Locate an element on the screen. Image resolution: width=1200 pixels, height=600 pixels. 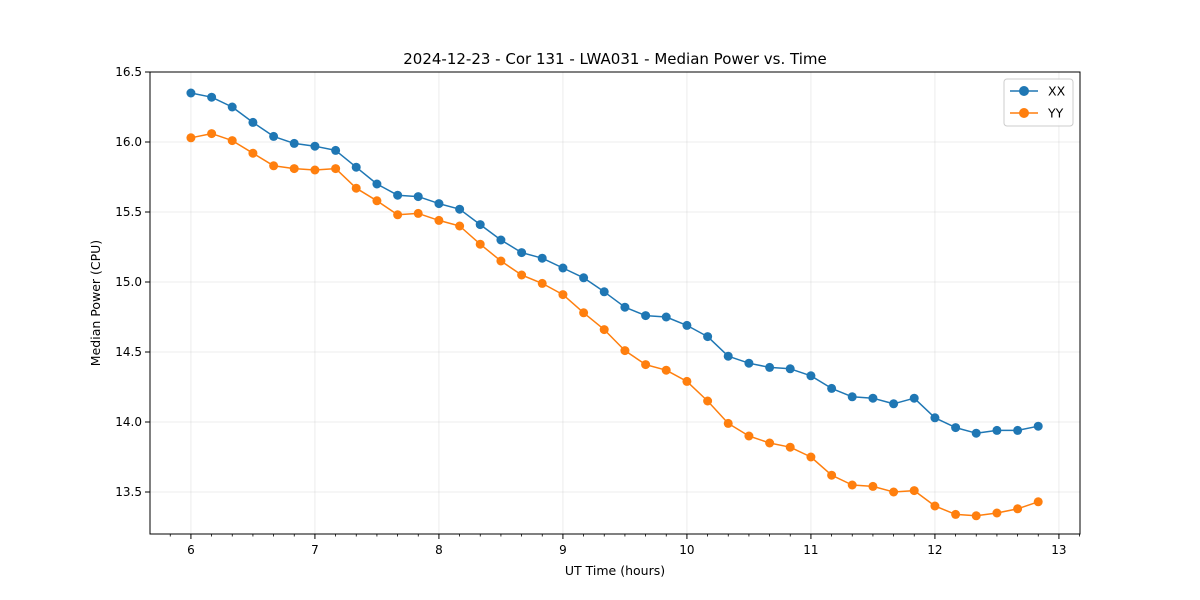
x-tick-label-6: 6 is located at coordinates (191, 550).